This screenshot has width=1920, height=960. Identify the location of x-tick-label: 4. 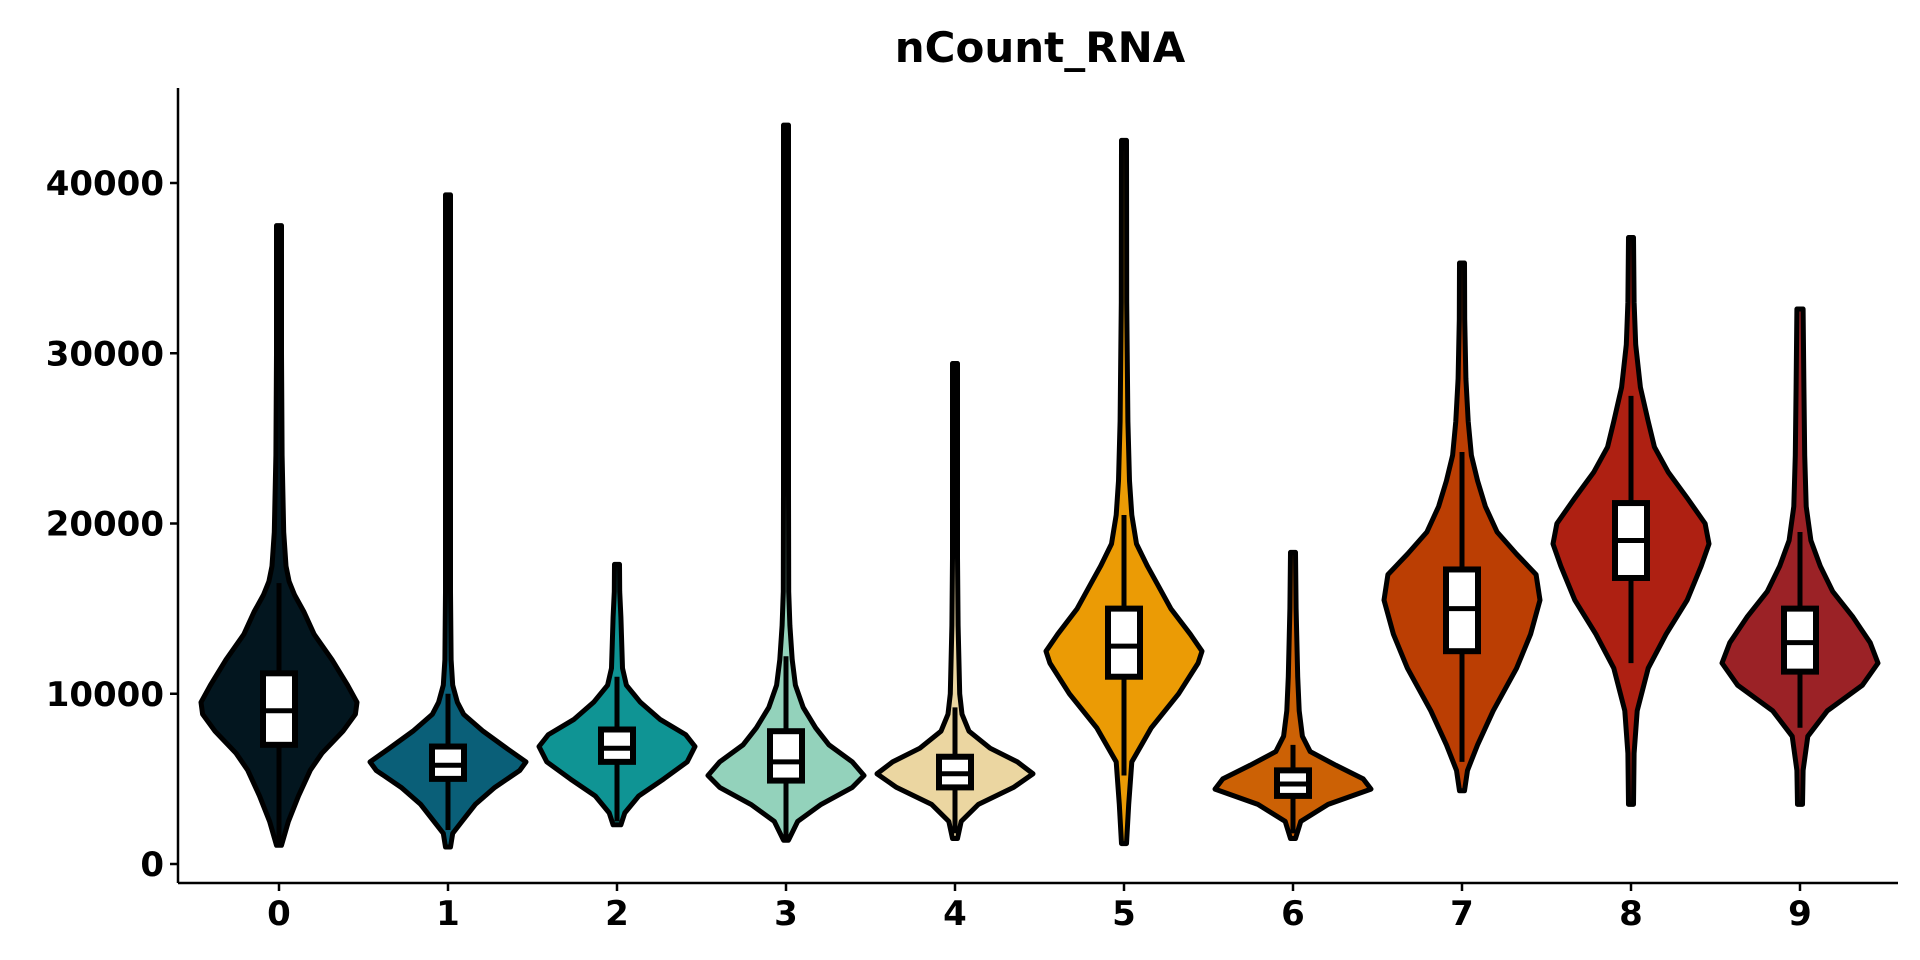
(955, 914).